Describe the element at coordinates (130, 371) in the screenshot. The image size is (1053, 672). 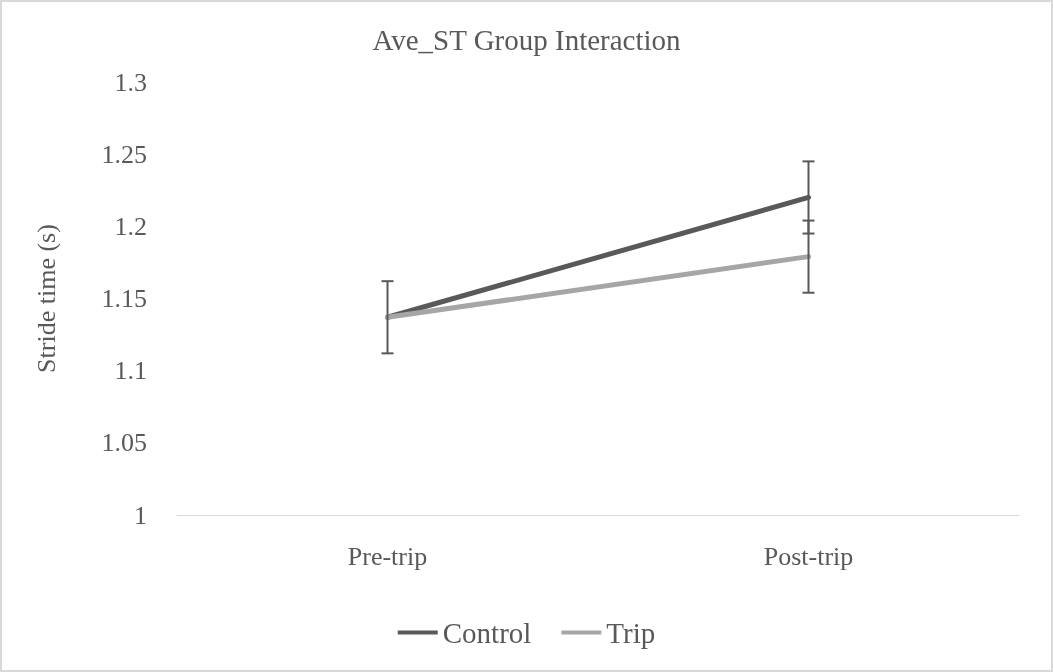
I see `y-tick-label: 1.1` at that location.